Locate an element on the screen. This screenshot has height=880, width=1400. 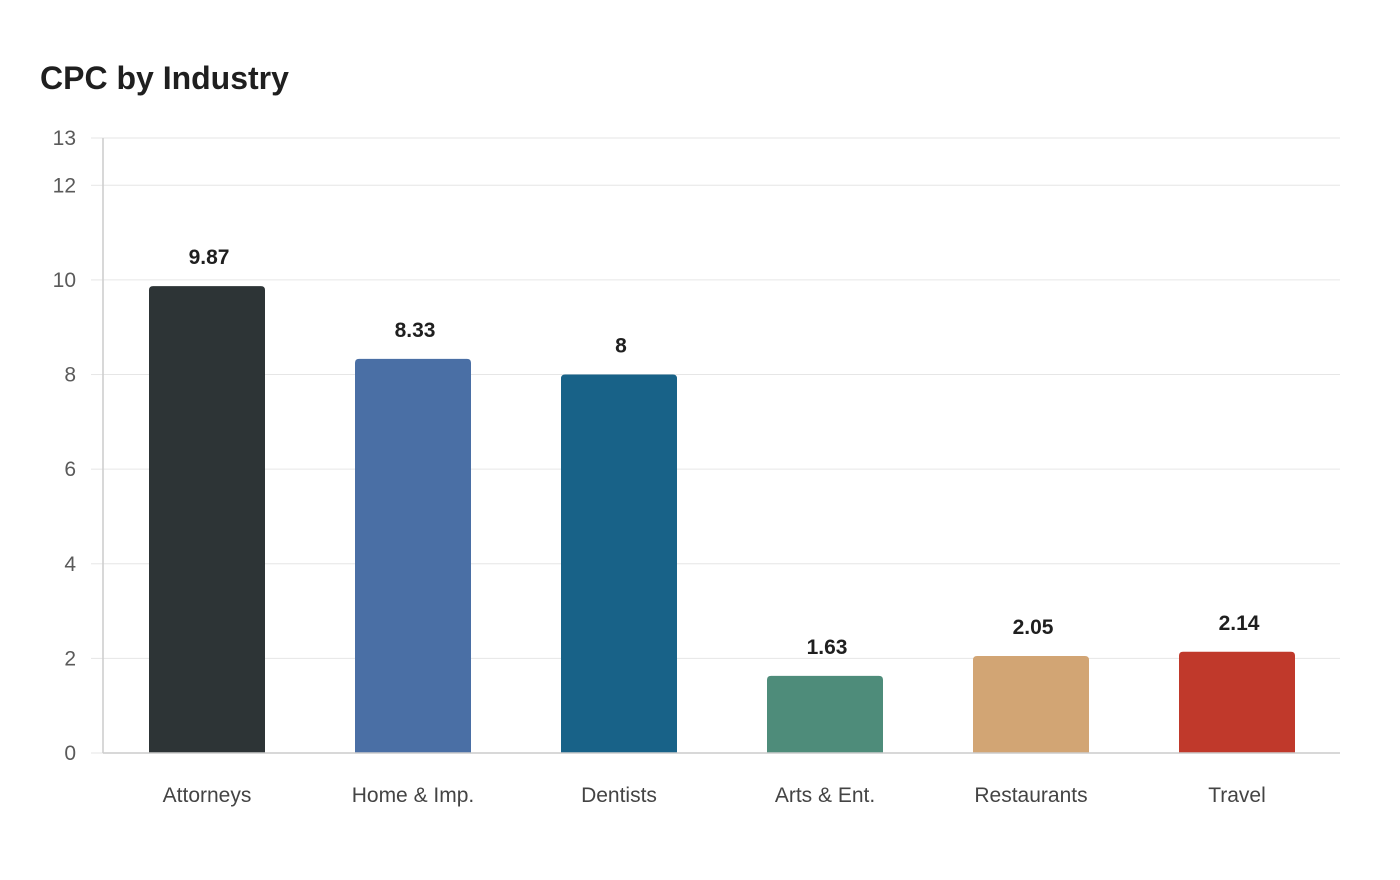
y-tick-label: 10 is located at coordinates (64, 280).